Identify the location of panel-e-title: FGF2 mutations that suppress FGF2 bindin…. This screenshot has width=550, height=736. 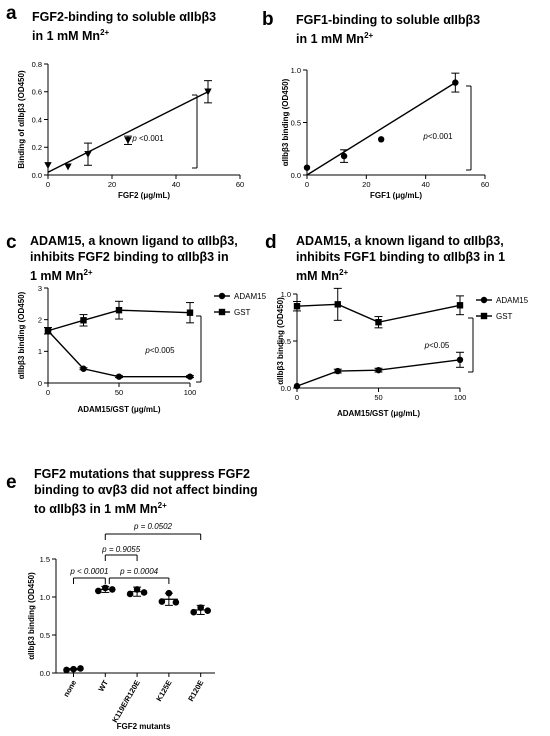
(164, 491).